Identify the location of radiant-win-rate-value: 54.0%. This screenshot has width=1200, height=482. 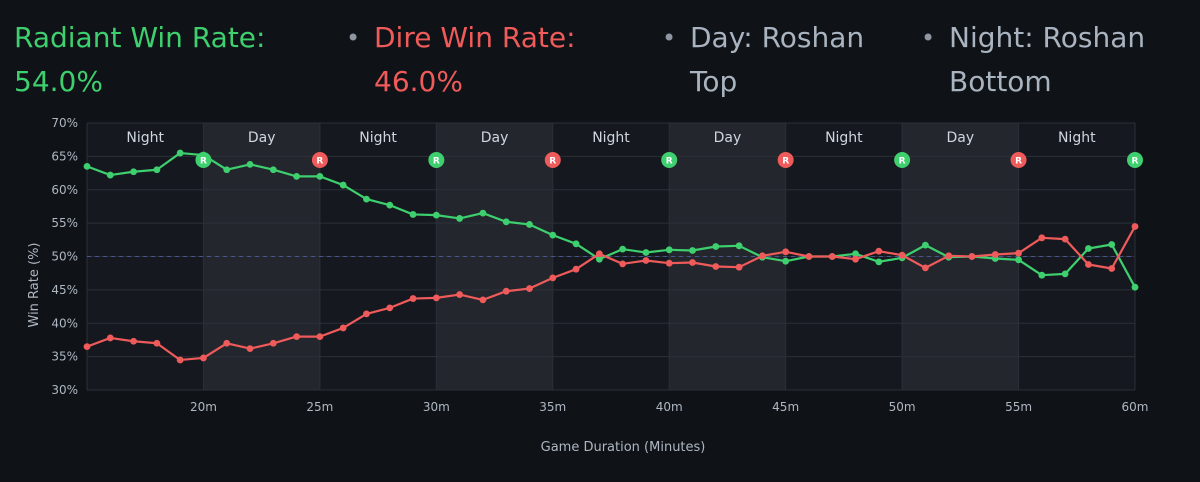
(58, 81).